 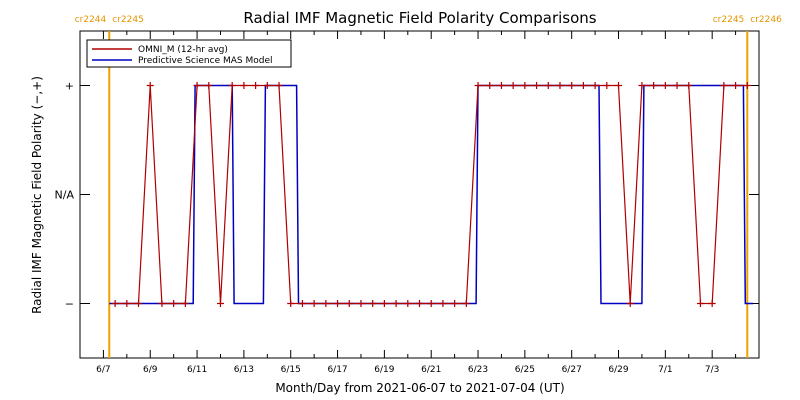 What do you see at coordinates (244, 370) in the screenshot?
I see `x-tick-label: 6/13` at bounding box center [244, 370].